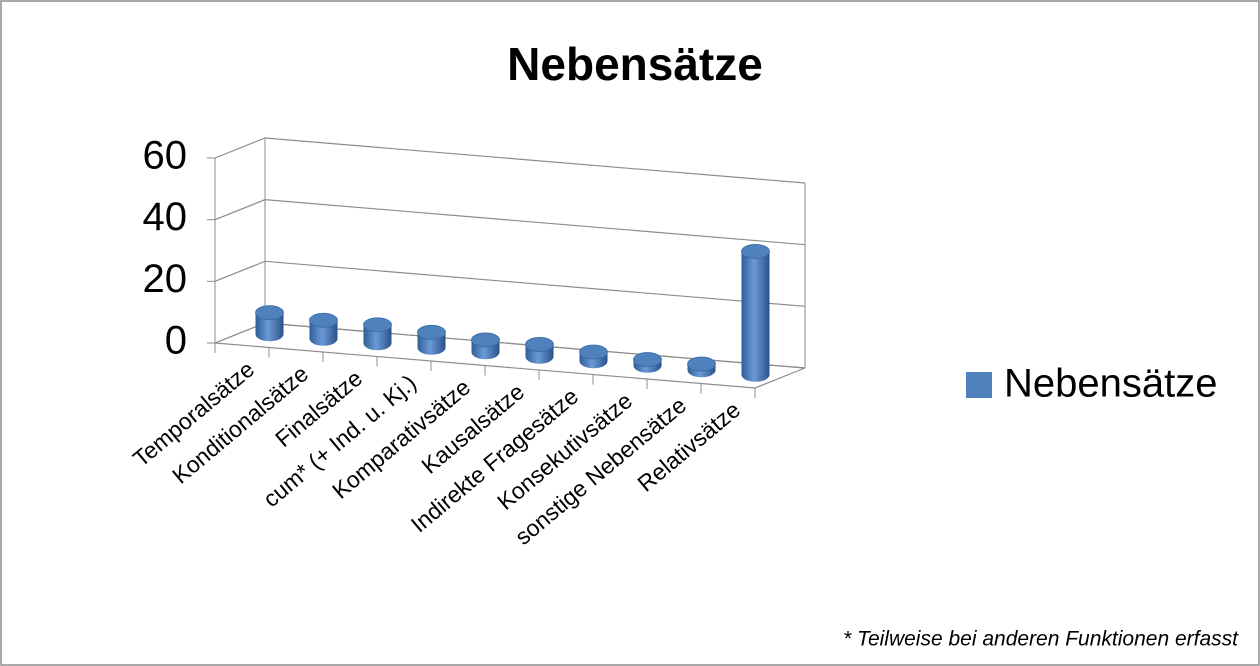 The height and width of the screenshot is (666, 1260). Describe the element at coordinates (176, 341) in the screenshot. I see `y-tick-label: 0` at that location.